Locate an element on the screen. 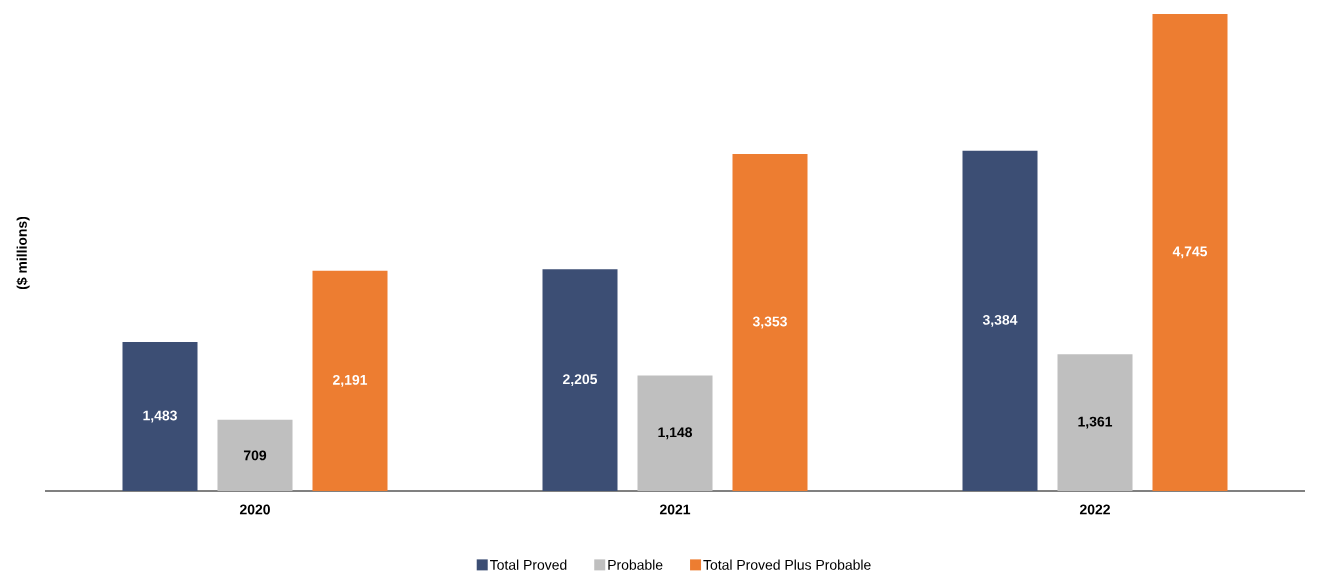  legend-label: Probable is located at coordinates (635, 564).